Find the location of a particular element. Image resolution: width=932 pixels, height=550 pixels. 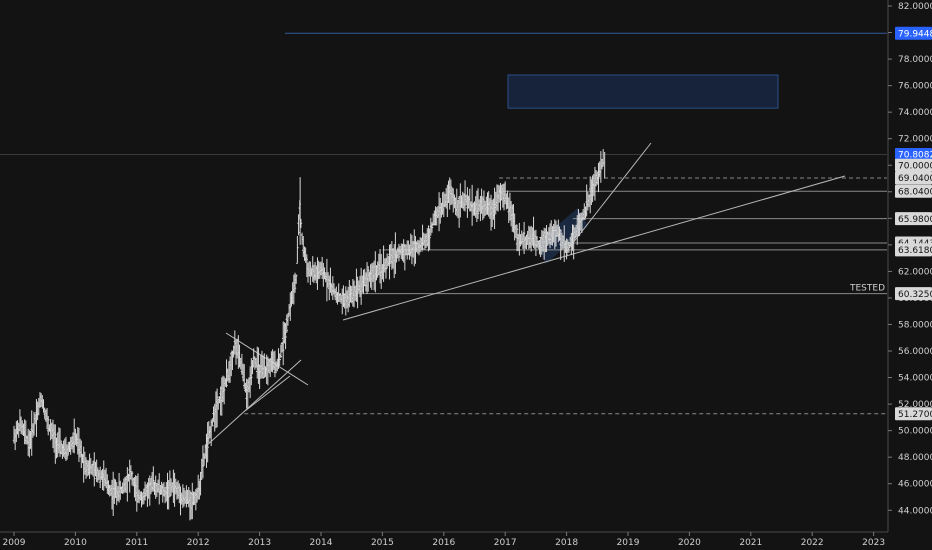

x-tick-label: 2015 is located at coordinates (382, 543).